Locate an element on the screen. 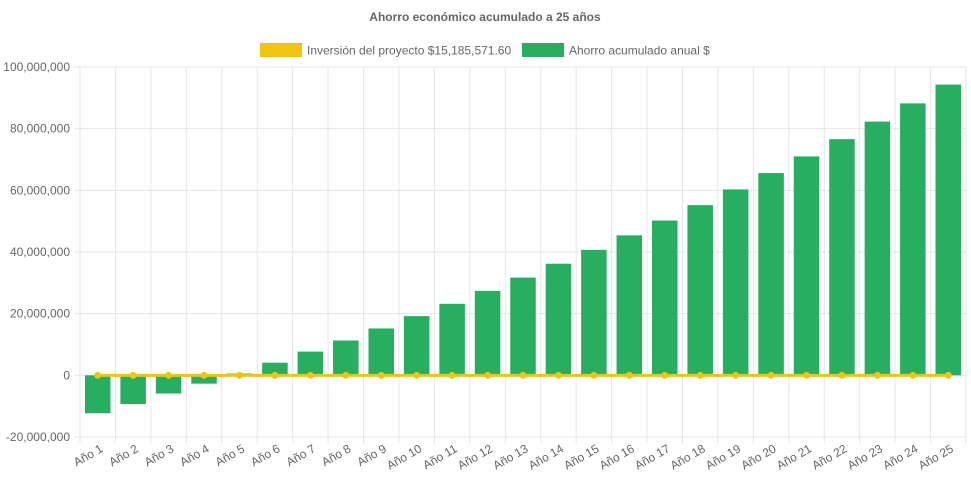 This screenshot has height=485, width=971. x-tick-label: Año 9 is located at coordinates (372, 455).